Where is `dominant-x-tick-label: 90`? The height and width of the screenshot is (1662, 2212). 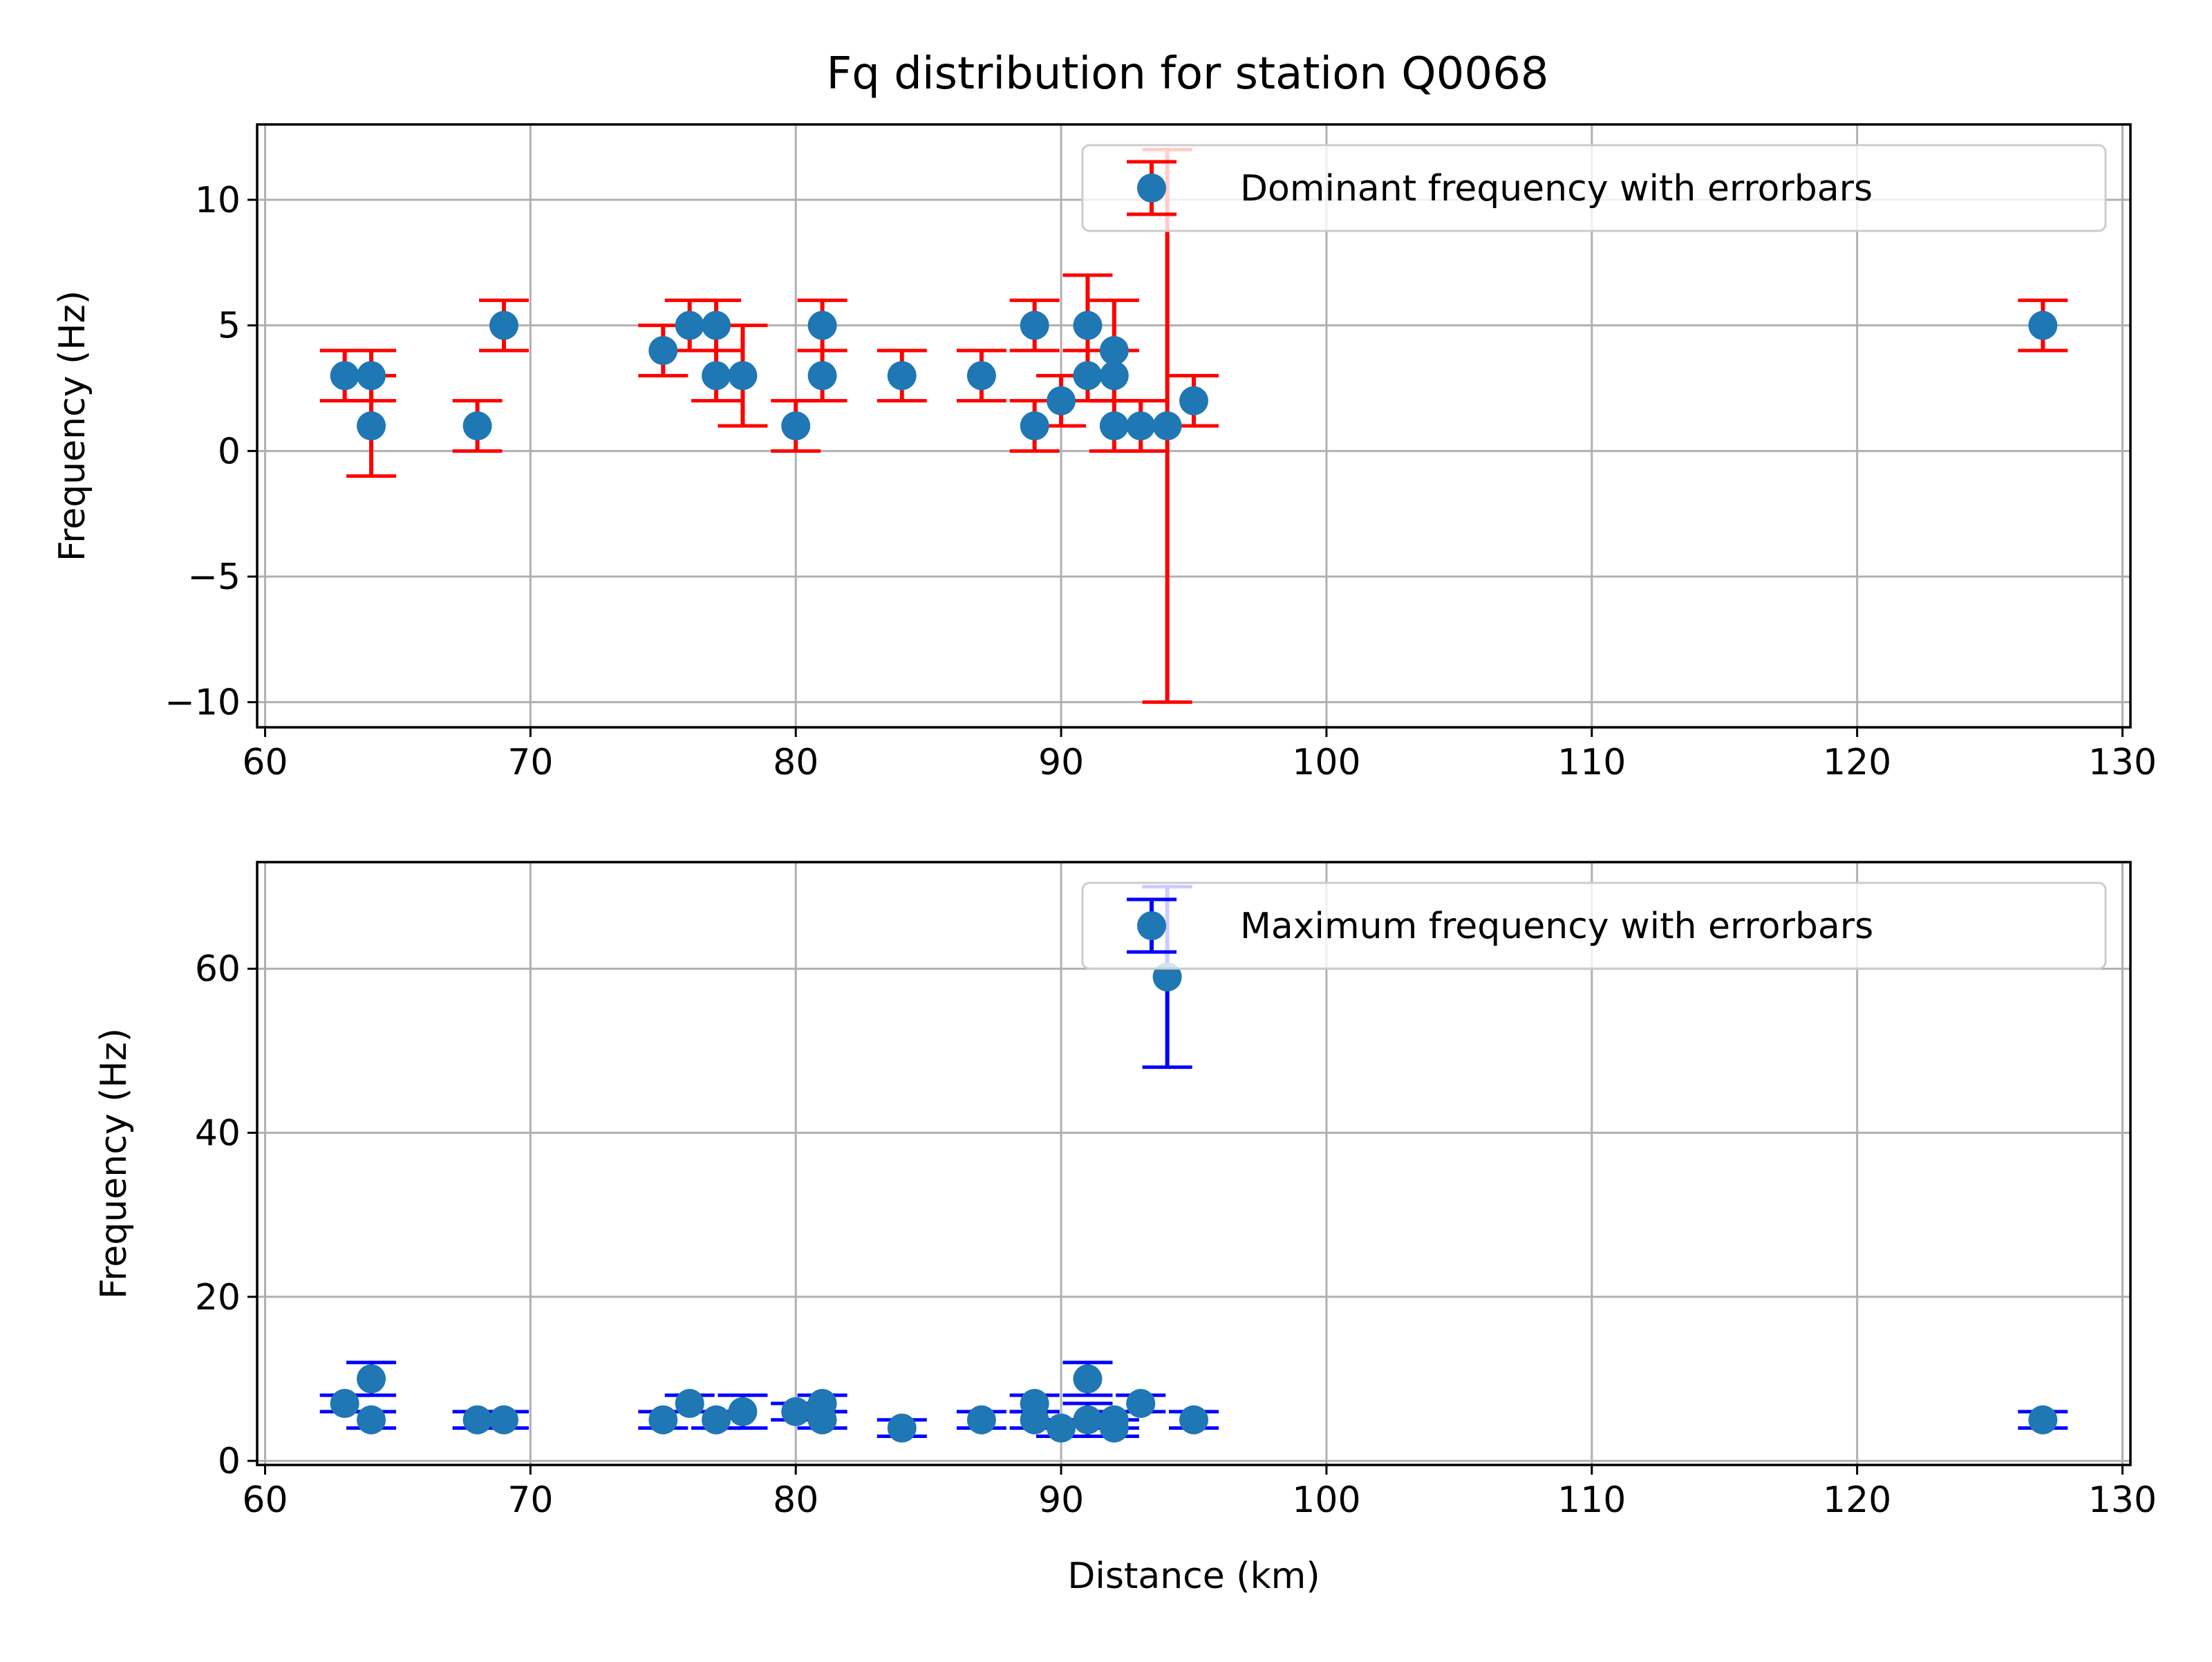
dominant-x-tick-label: 90 is located at coordinates (1061, 763).